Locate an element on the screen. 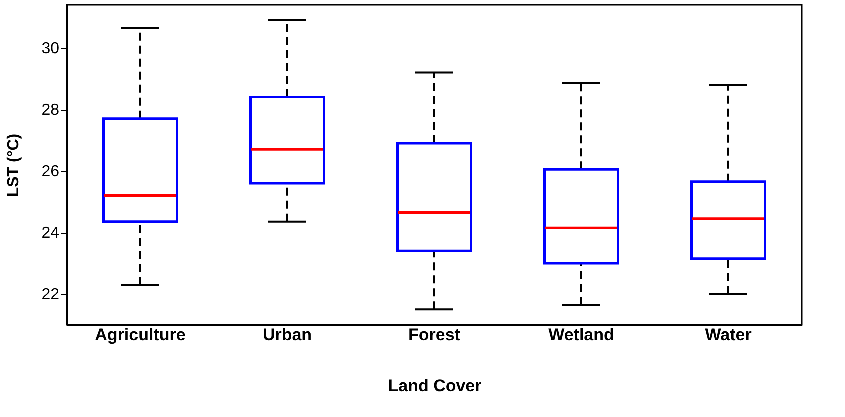 This screenshot has width=845, height=417. x-tick-label: Water is located at coordinates (728, 335).